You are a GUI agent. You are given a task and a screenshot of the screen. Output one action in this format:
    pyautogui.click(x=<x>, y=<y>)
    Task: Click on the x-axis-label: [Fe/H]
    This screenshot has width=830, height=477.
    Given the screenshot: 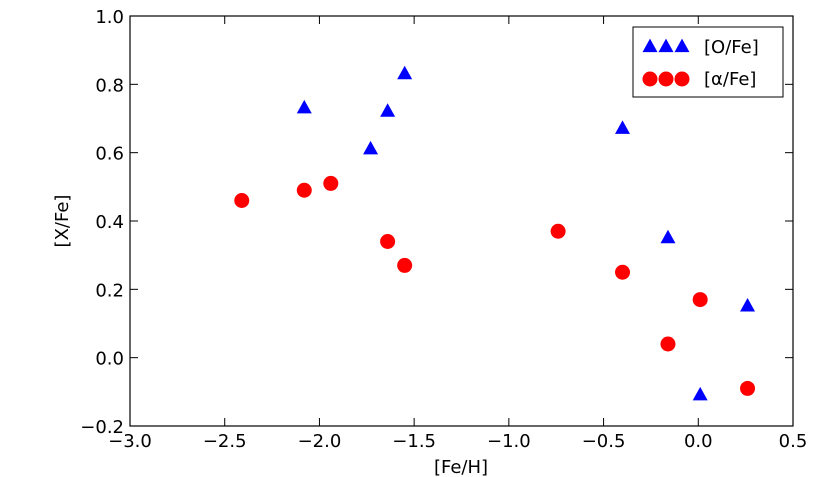 What is the action you would take?
    pyautogui.click(x=461, y=467)
    